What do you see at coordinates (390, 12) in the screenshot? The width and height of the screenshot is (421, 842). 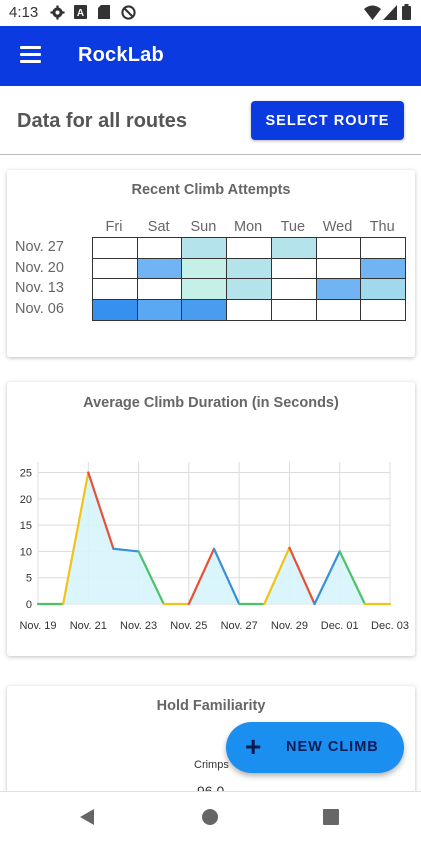 I see `signal-icon` at bounding box center [390, 12].